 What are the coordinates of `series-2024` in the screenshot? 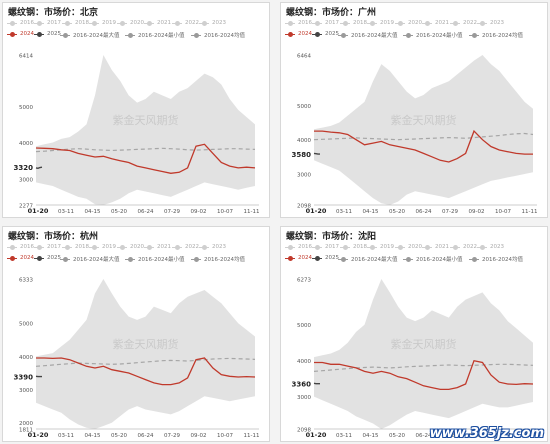 It's located at (423, 146).